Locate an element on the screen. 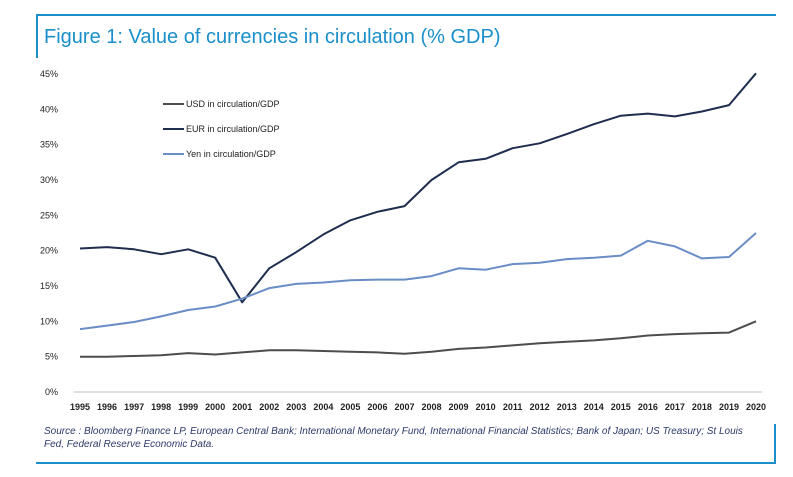 This screenshot has width=793, height=477. x-tick-label: 2006 is located at coordinates (377, 407).